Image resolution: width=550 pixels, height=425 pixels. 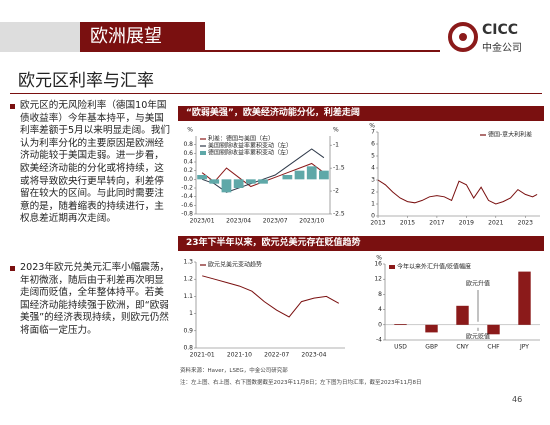 I want to click on x-tick-label: 2015, so click(x=407, y=223).